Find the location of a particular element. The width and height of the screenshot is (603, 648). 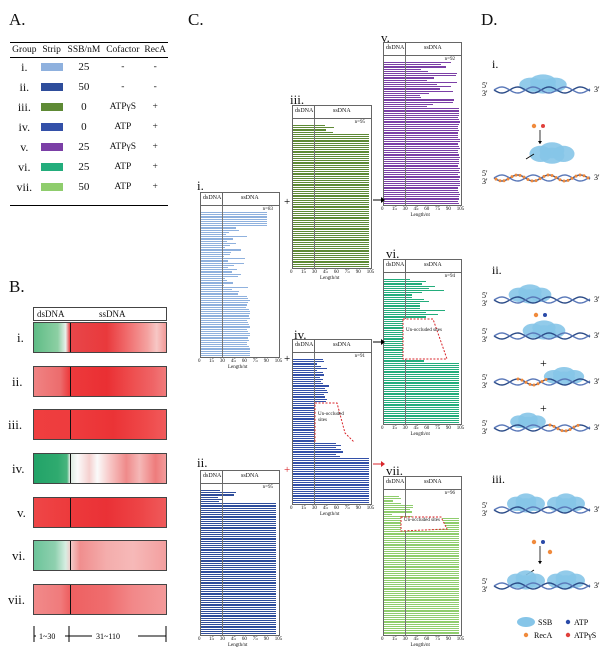

heatmap-row-label: vii. is located at coordinates (16, 599).